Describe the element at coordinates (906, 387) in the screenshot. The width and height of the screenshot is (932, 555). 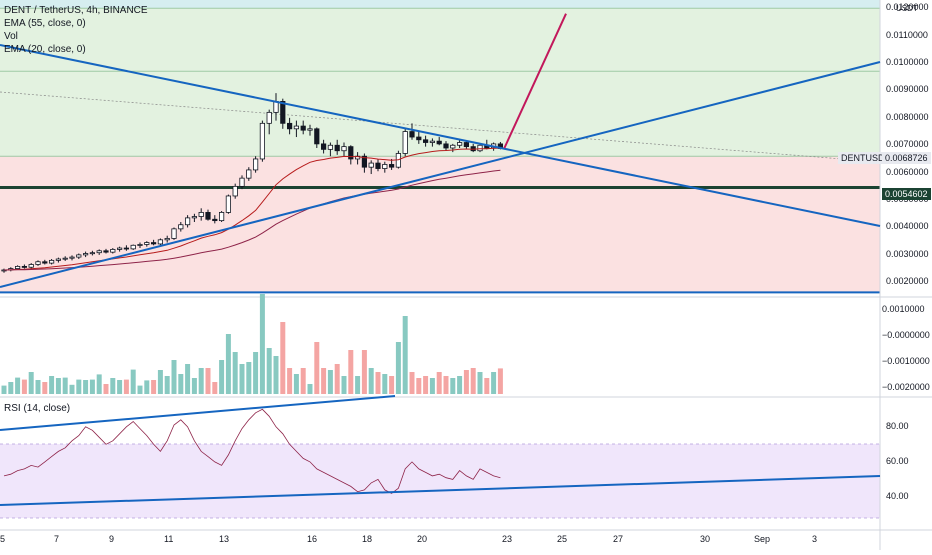
I see `volume-tick-label: −0.0020000` at that location.